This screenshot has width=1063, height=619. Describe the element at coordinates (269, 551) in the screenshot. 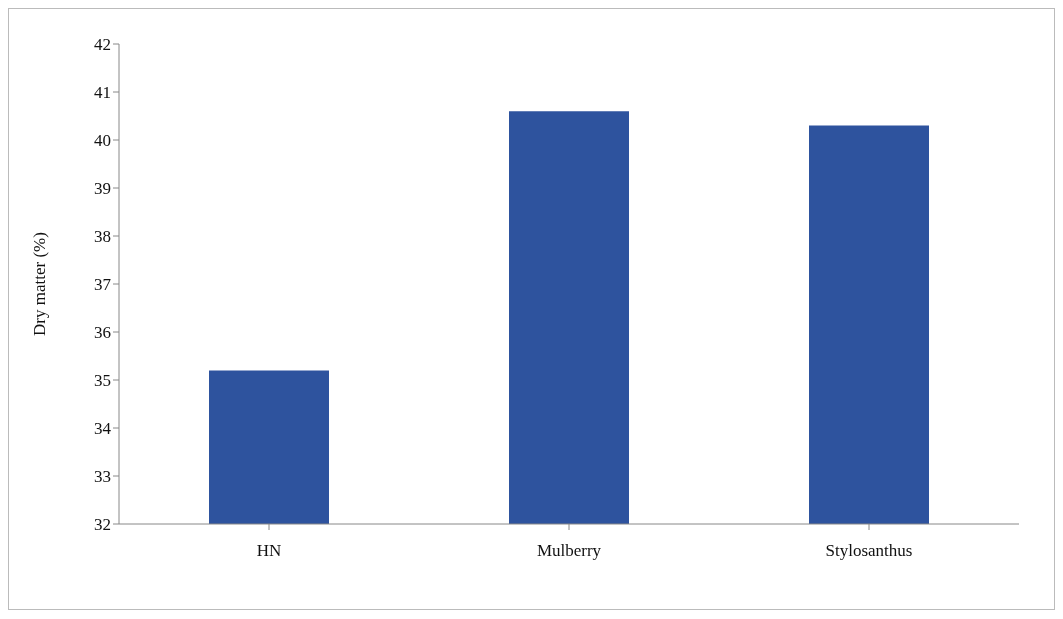

I see `x-tick-label: HN` at that location.